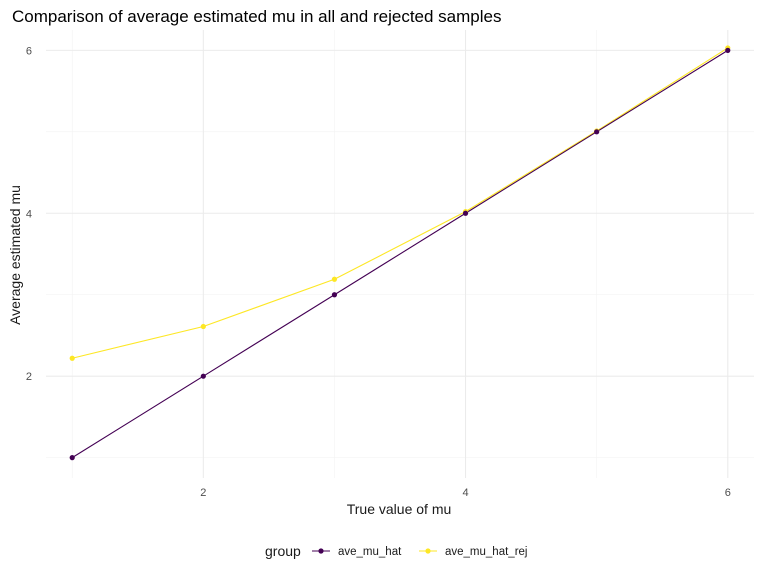 The height and width of the screenshot is (576, 768). Describe the element at coordinates (321, 551) in the screenshot. I see `legend-key-point-ave-mu-hat` at that location.